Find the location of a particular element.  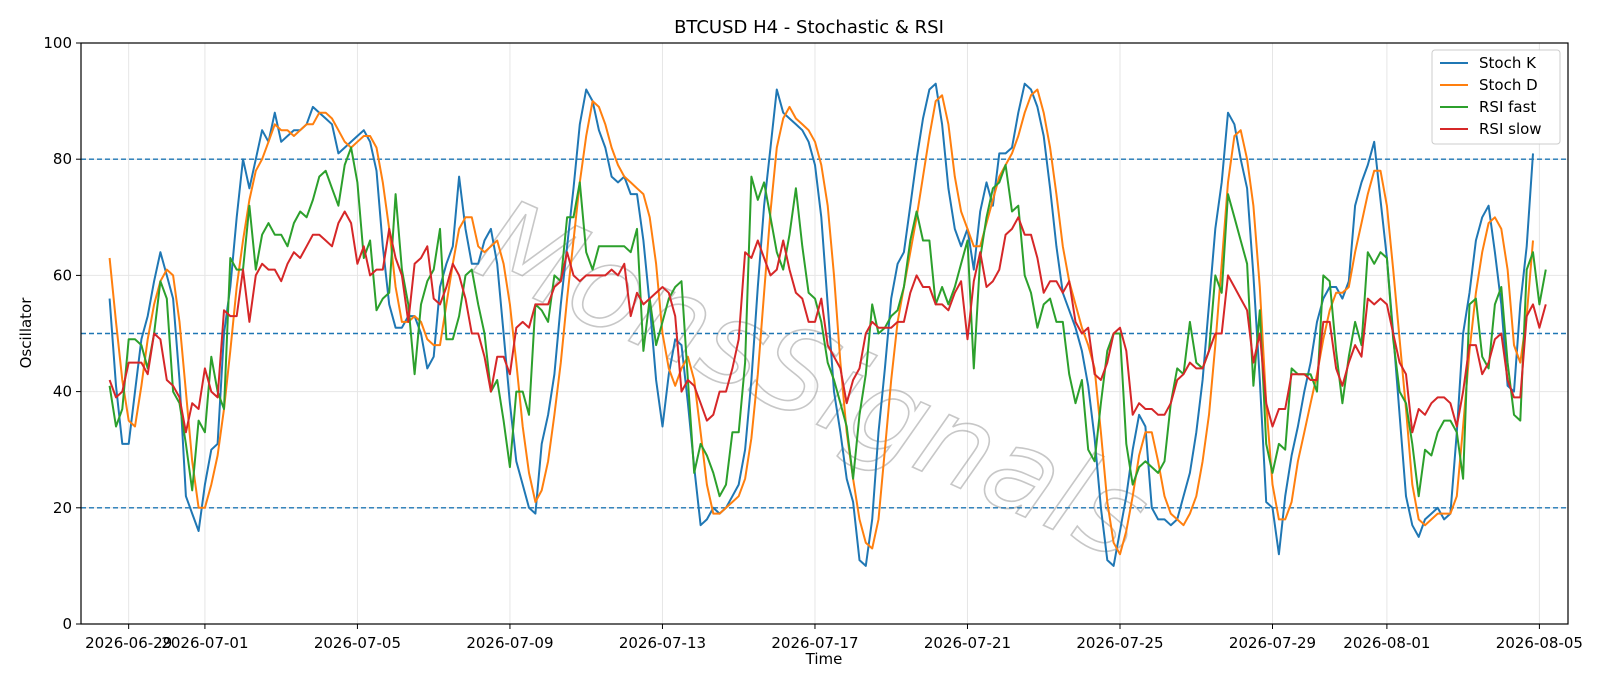

legend-box is located at coordinates (1496, 97).